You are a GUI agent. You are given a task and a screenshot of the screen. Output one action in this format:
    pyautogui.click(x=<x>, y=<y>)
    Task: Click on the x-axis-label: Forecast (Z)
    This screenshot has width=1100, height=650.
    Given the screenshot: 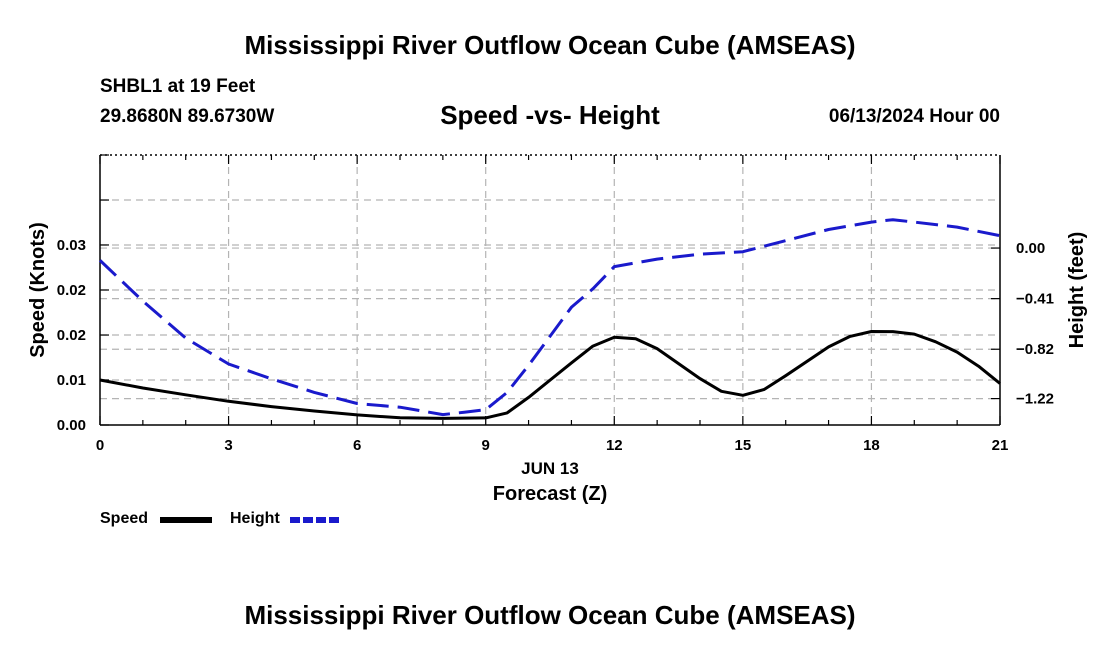 What is the action you would take?
    pyautogui.click(x=550, y=494)
    